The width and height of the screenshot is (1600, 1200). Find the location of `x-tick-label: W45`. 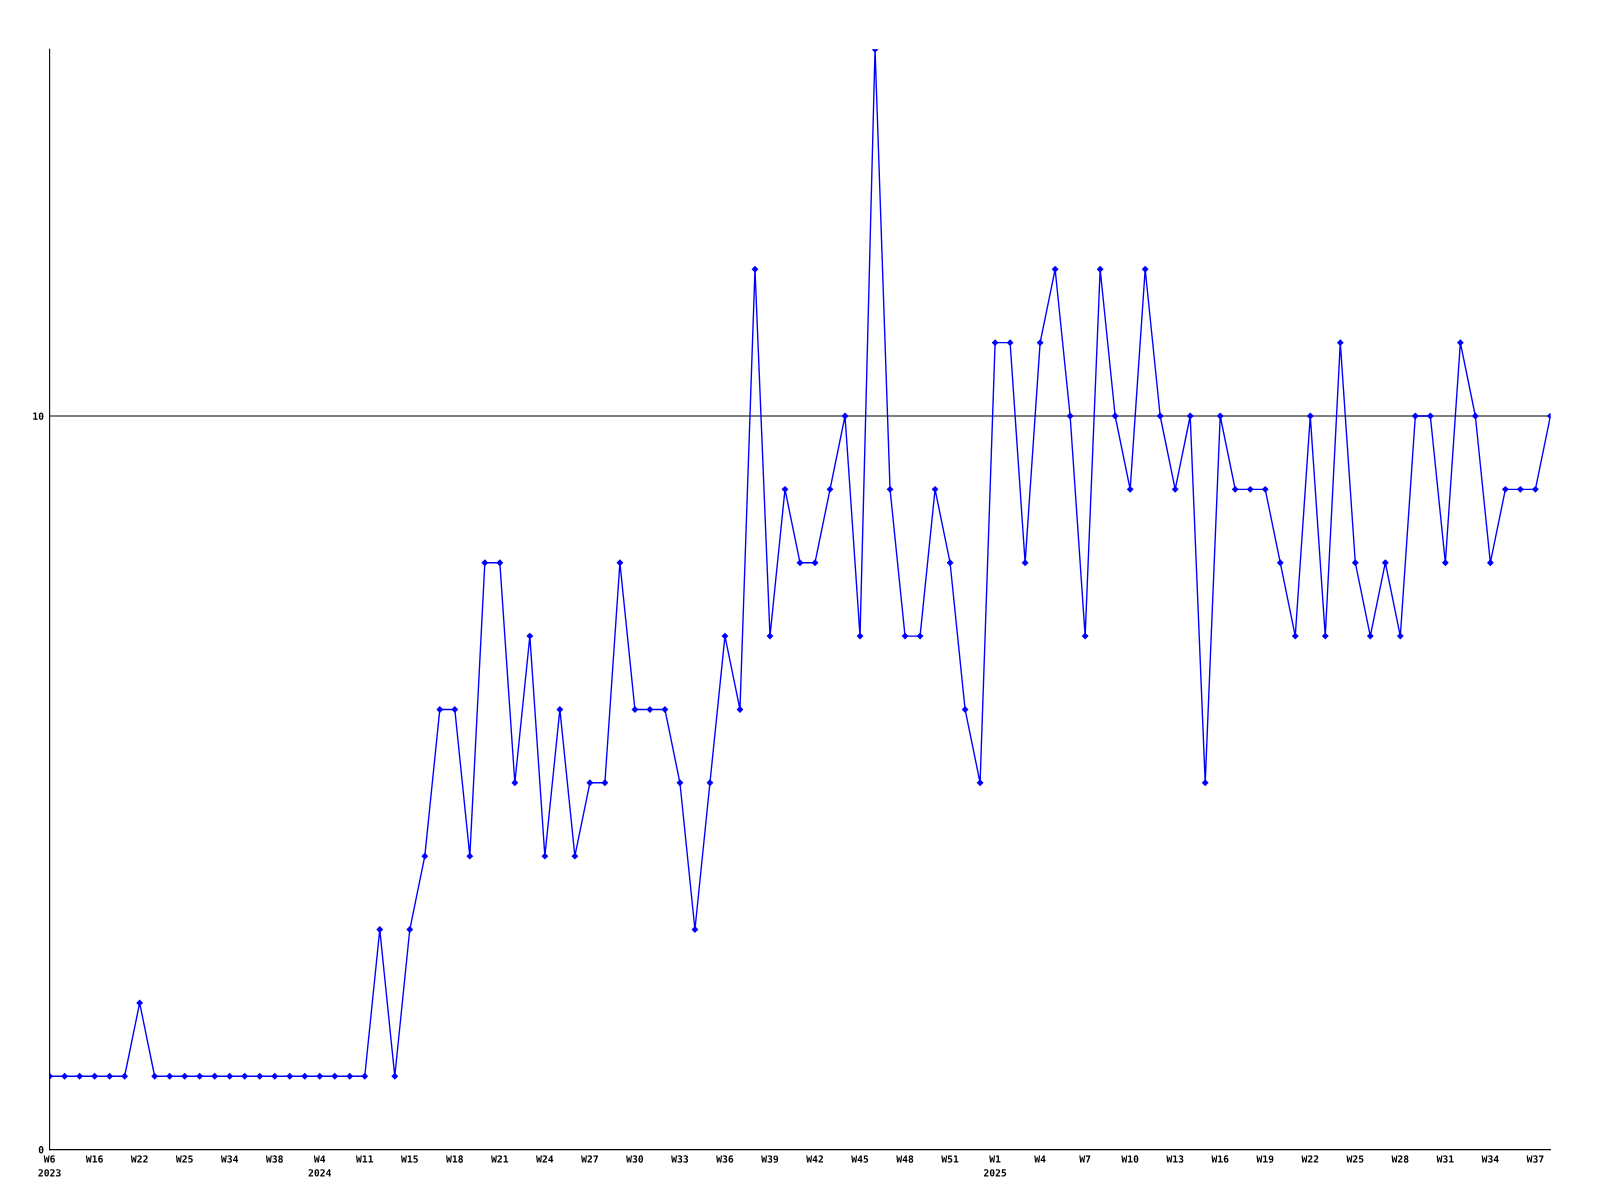

x-tick-label: W45 is located at coordinates (860, 1159).